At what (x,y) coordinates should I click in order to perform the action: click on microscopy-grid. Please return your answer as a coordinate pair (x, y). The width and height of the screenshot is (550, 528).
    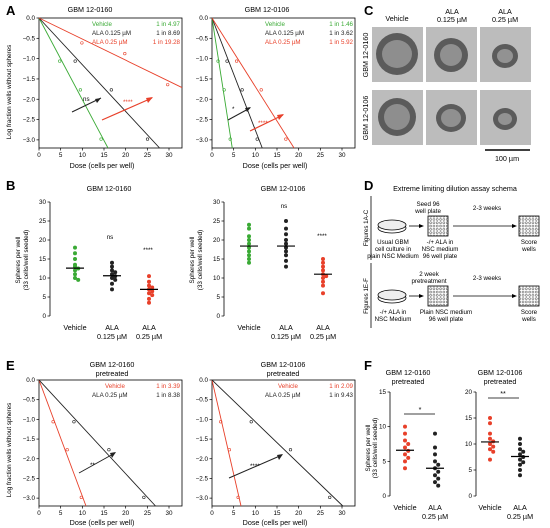
    Looking at the image, I should click on (451, 86).